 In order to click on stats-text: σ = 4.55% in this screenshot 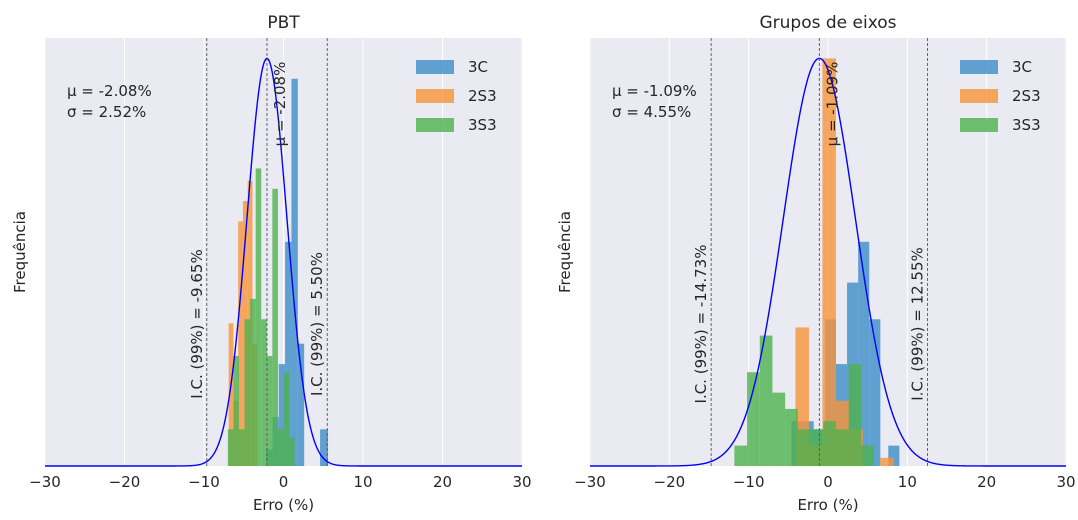, I will do `click(651, 112)`.